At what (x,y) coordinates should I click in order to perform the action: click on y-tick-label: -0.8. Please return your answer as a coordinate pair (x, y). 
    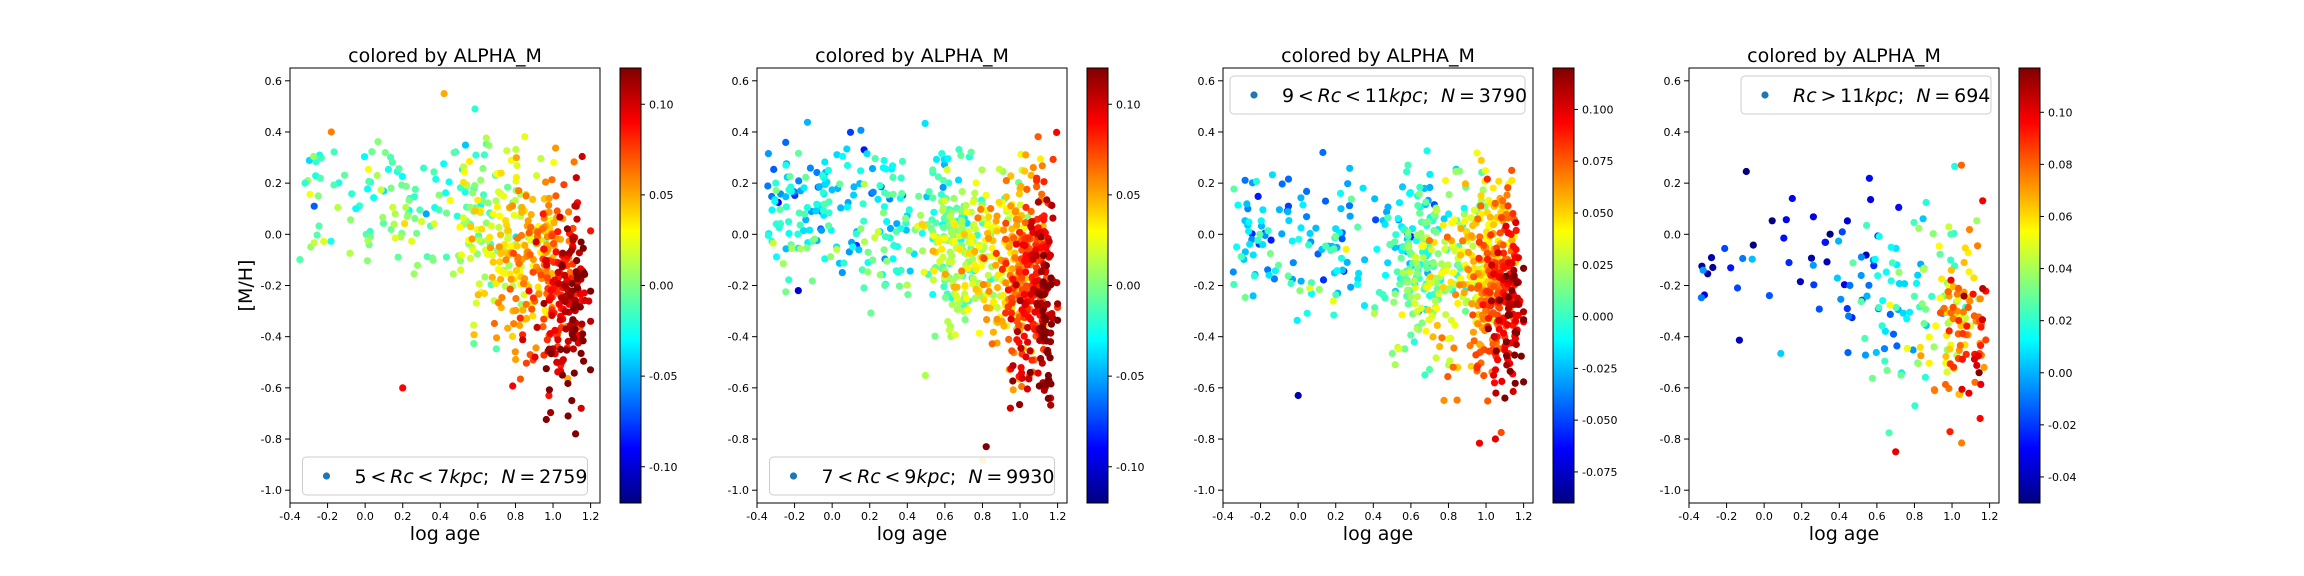
    Looking at the image, I should click on (1670, 439).